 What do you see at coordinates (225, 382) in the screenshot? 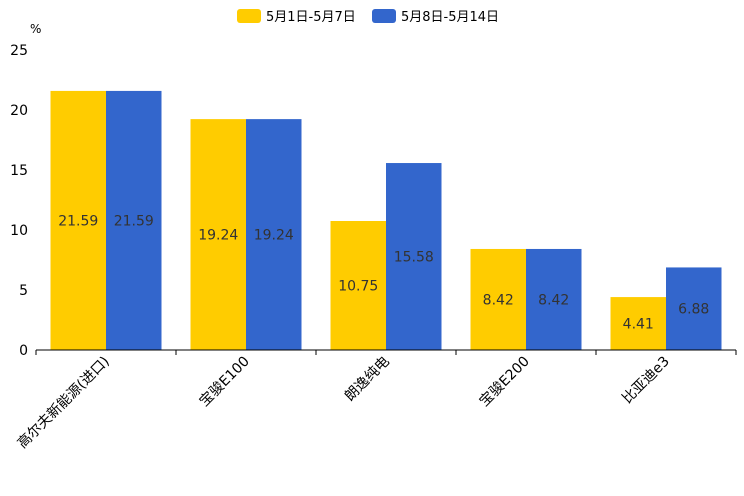
I see `x-tick-label: 宝骏E100` at bounding box center [225, 382].